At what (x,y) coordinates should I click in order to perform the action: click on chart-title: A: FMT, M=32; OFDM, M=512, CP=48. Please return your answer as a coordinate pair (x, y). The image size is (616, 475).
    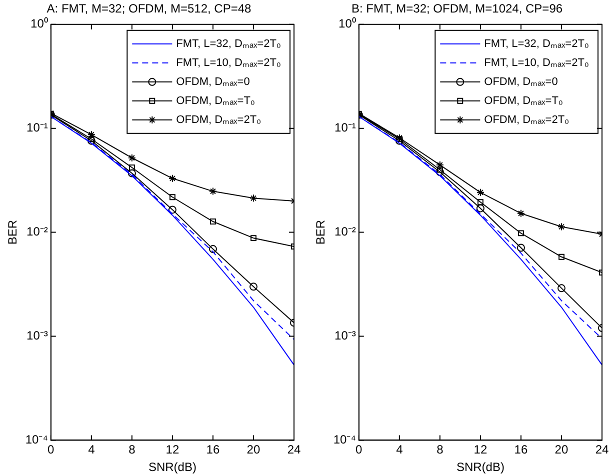
    Looking at the image, I should click on (149, 9).